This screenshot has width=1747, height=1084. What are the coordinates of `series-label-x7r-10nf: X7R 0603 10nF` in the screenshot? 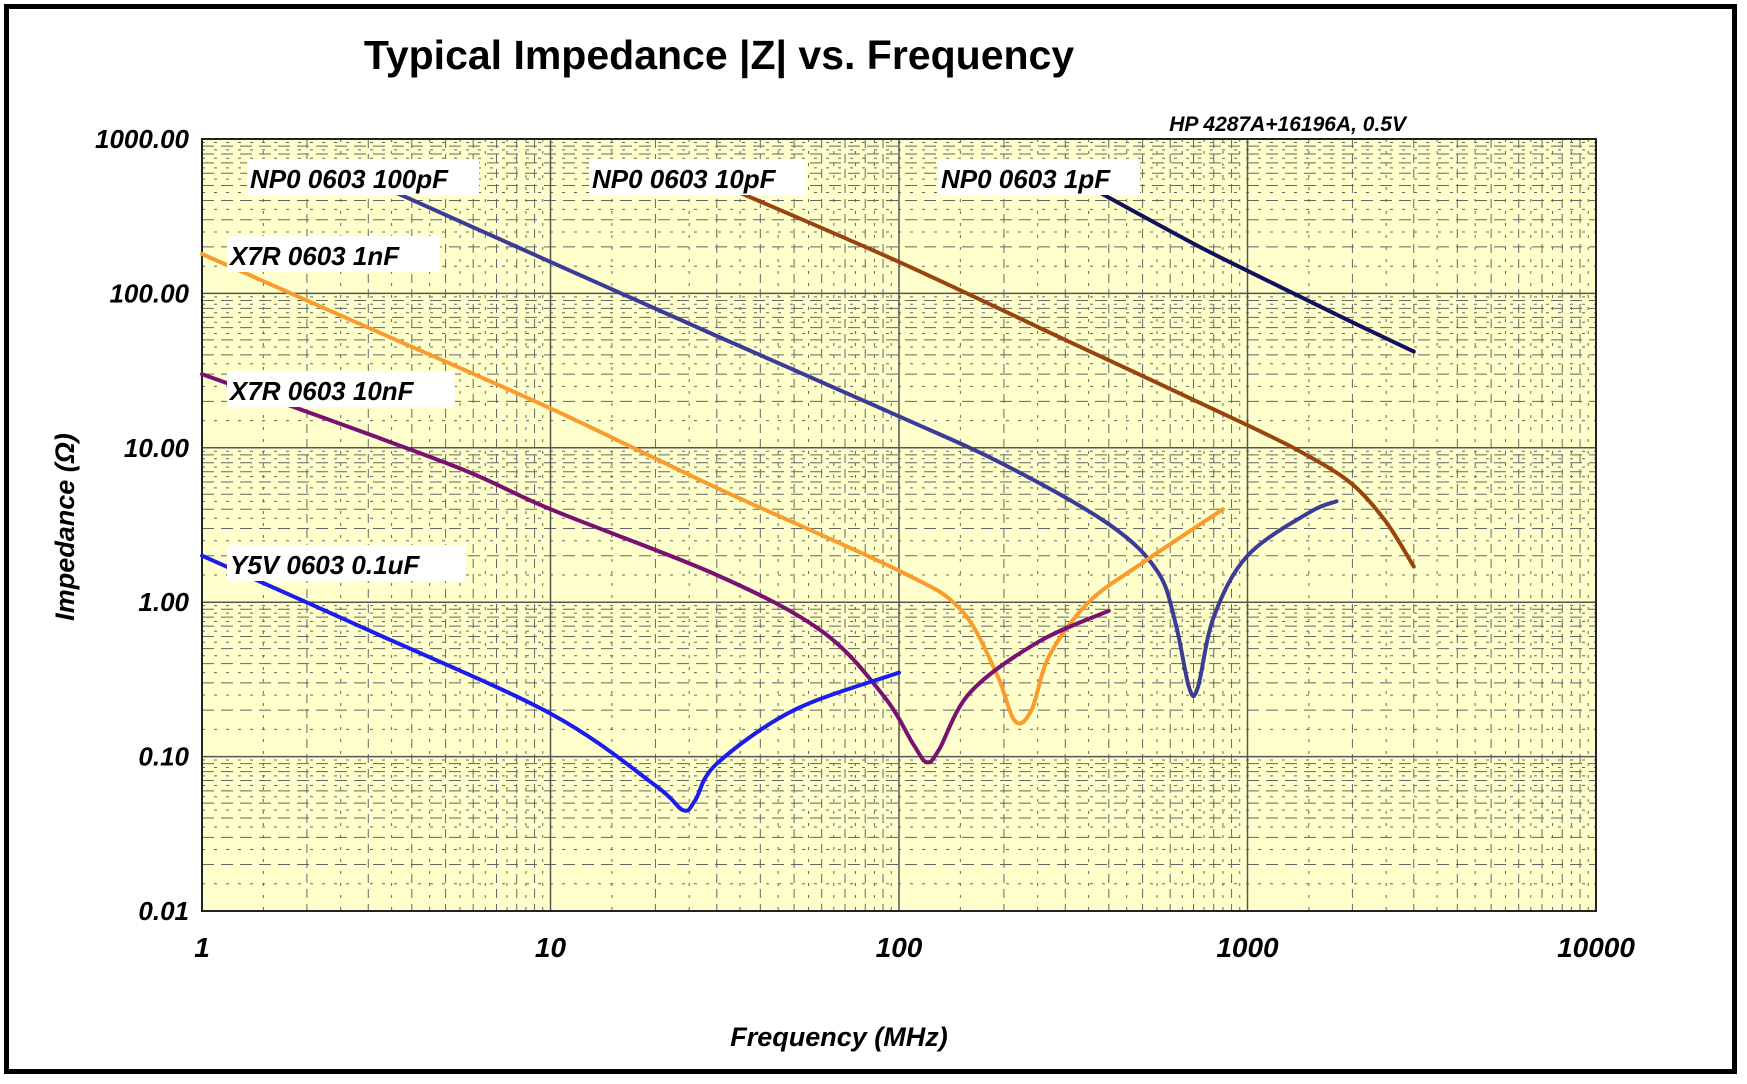 It's located at (341, 389).